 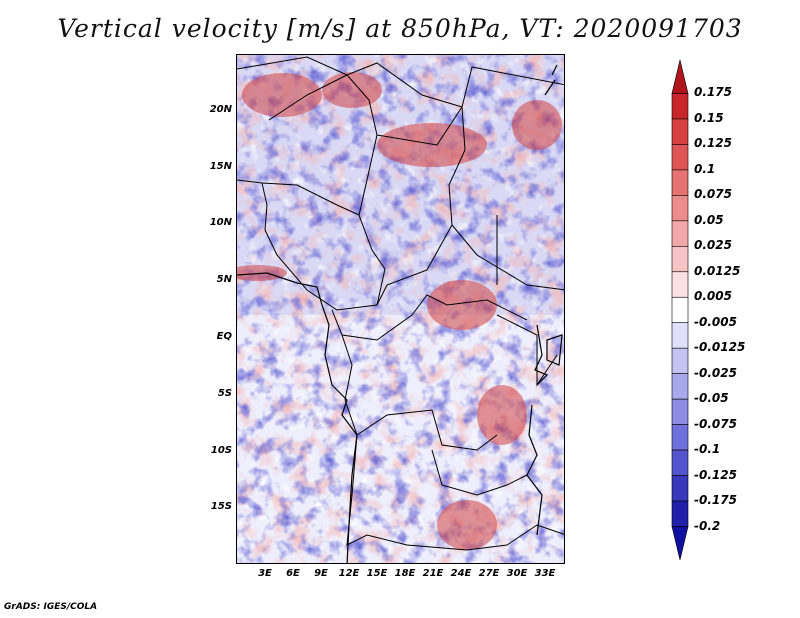 I want to click on colorbar, so click(x=680, y=310).